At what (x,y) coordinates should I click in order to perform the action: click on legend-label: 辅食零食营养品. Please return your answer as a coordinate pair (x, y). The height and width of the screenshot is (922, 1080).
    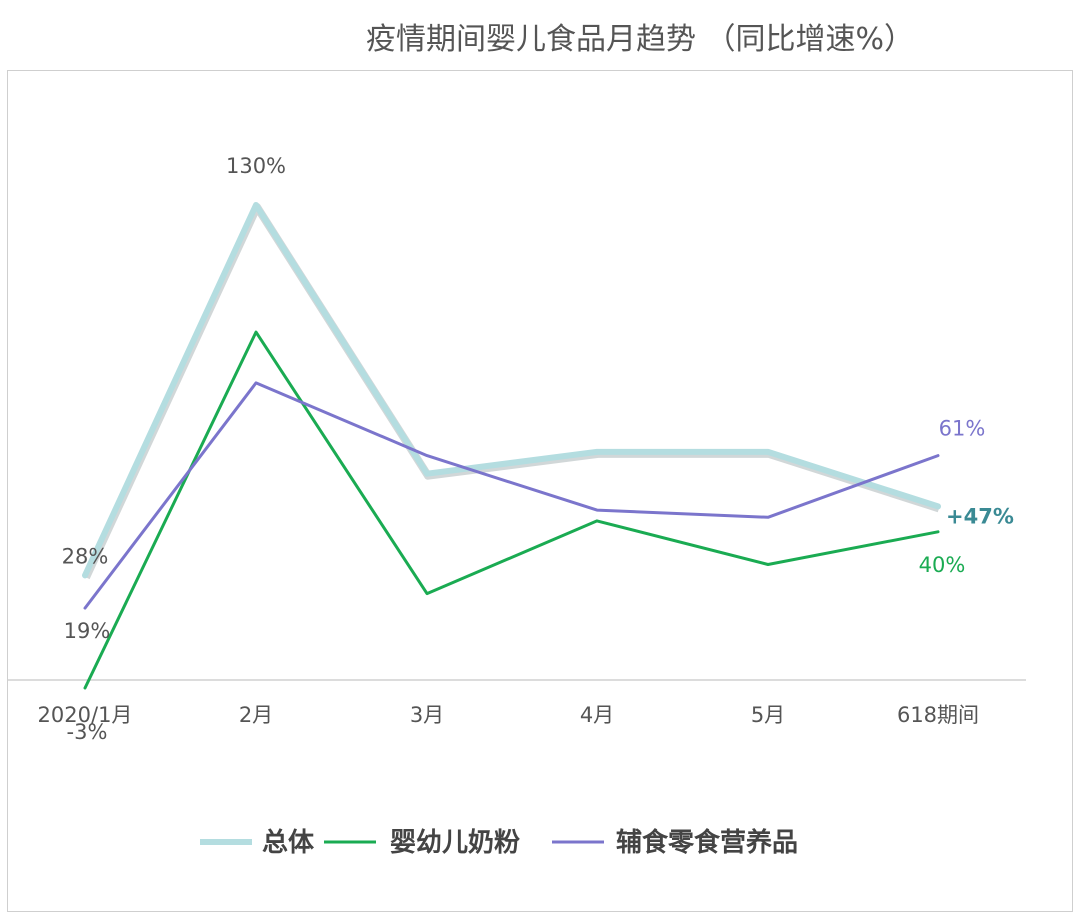
    Looking at the image, I should click on (707, 842).